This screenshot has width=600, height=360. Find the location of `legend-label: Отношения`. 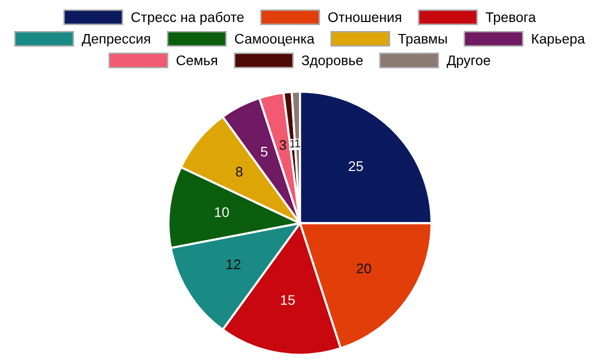

legend-label: Отношения is located at coordinates (365, 17).